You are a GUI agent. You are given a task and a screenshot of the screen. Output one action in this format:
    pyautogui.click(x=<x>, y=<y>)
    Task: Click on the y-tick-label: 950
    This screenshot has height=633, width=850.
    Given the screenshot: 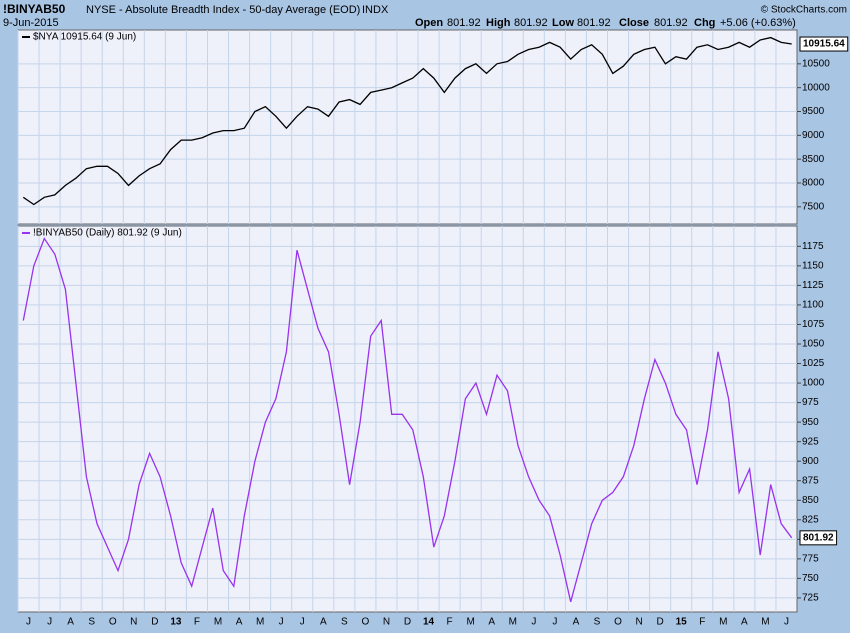 What is the action you would take?
    pyautogui.click(x=810, y=422)
    